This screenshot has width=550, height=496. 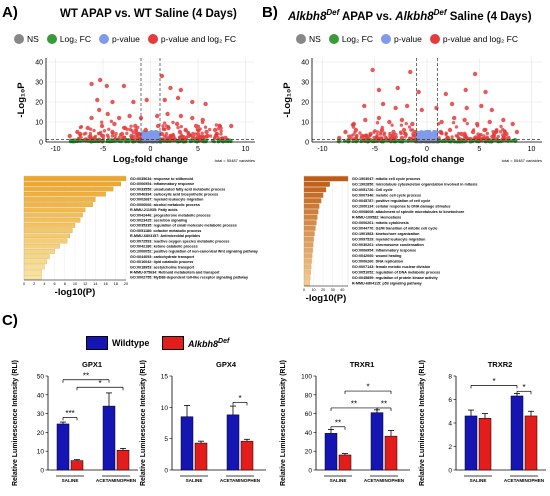 What do you see at coordinates (165, 236) in the screenshot?
I see `go-term-label: R-MMU-6803157: Antimicrobial peptides` at bounding box center [165, 236].